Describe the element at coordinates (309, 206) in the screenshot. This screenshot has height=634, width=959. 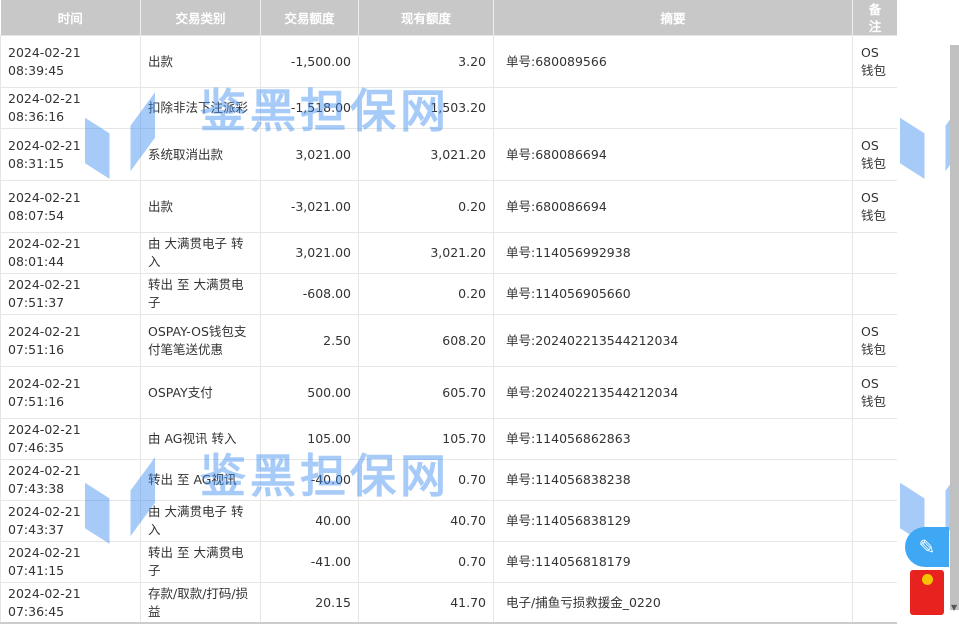
I see `cell-amount: -3,021.00` at that location.